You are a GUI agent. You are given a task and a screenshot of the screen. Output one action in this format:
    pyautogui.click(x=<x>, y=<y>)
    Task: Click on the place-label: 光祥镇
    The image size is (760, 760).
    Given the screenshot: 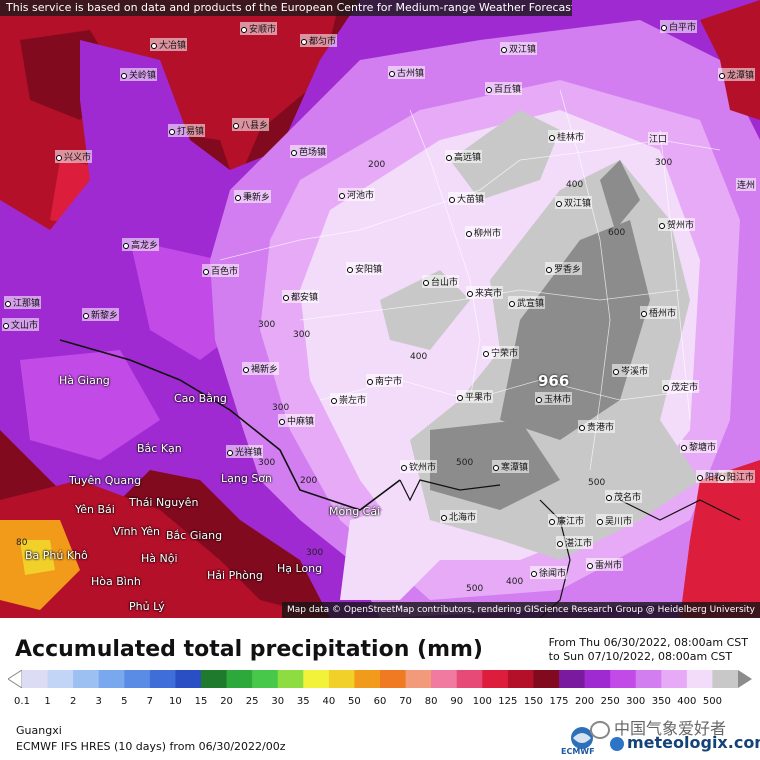 What is the action you would take?
    pyautogui.click(x=245, y=451)
    